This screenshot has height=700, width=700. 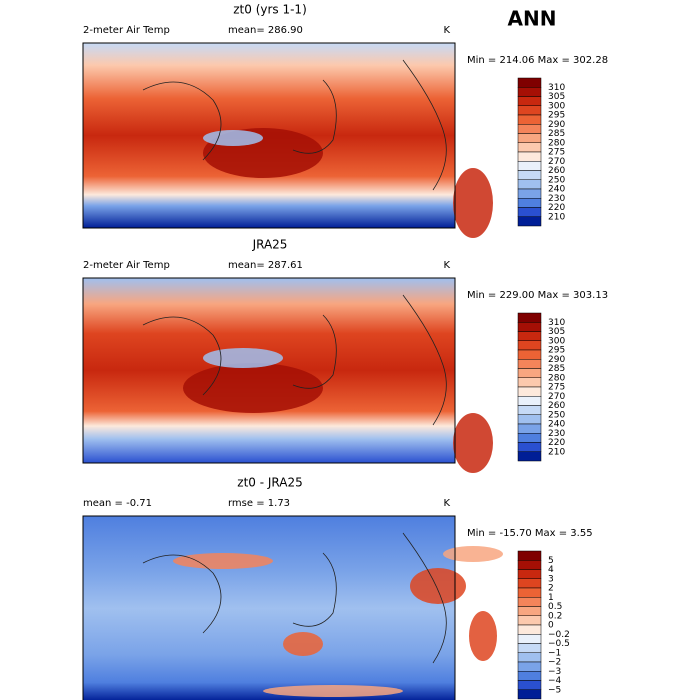 I want to click on colorbar-label: 4, so click(x=551, y=570).